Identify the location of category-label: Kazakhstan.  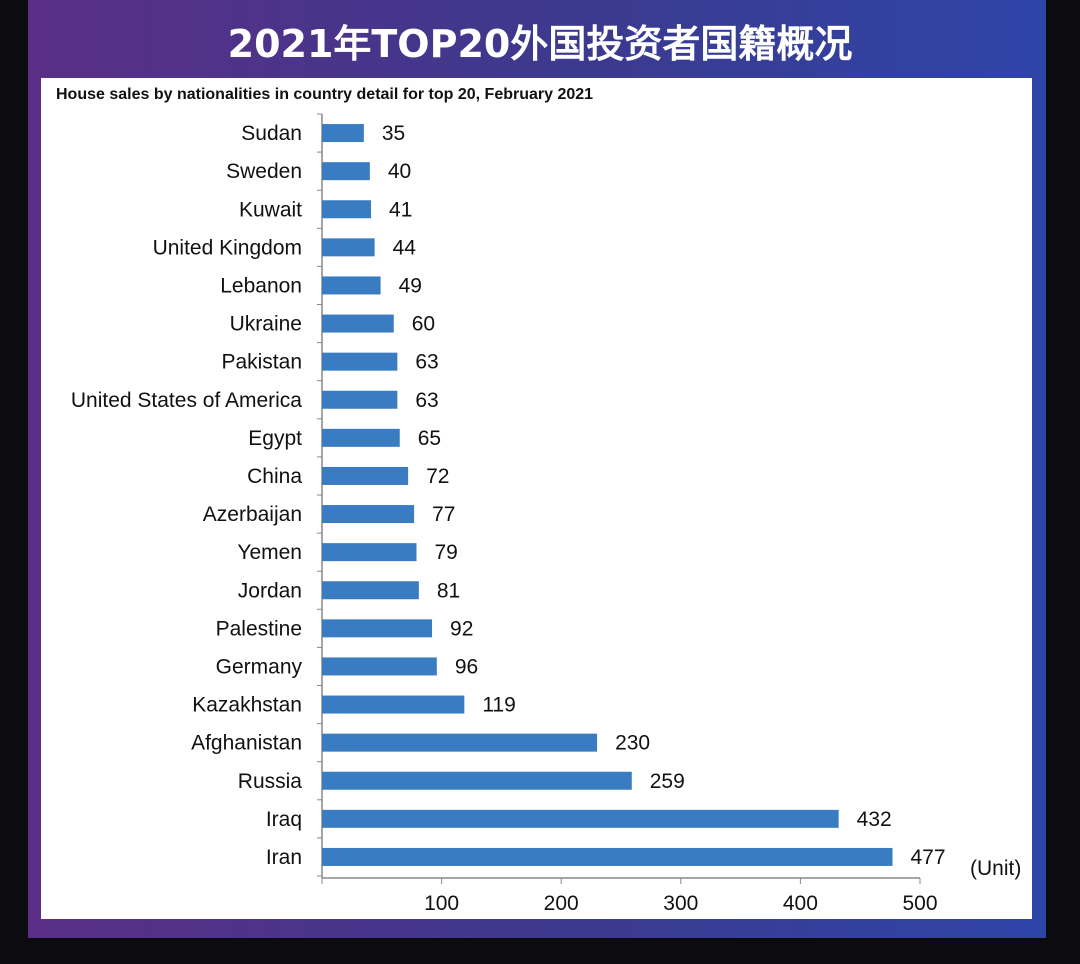
(247, 705).